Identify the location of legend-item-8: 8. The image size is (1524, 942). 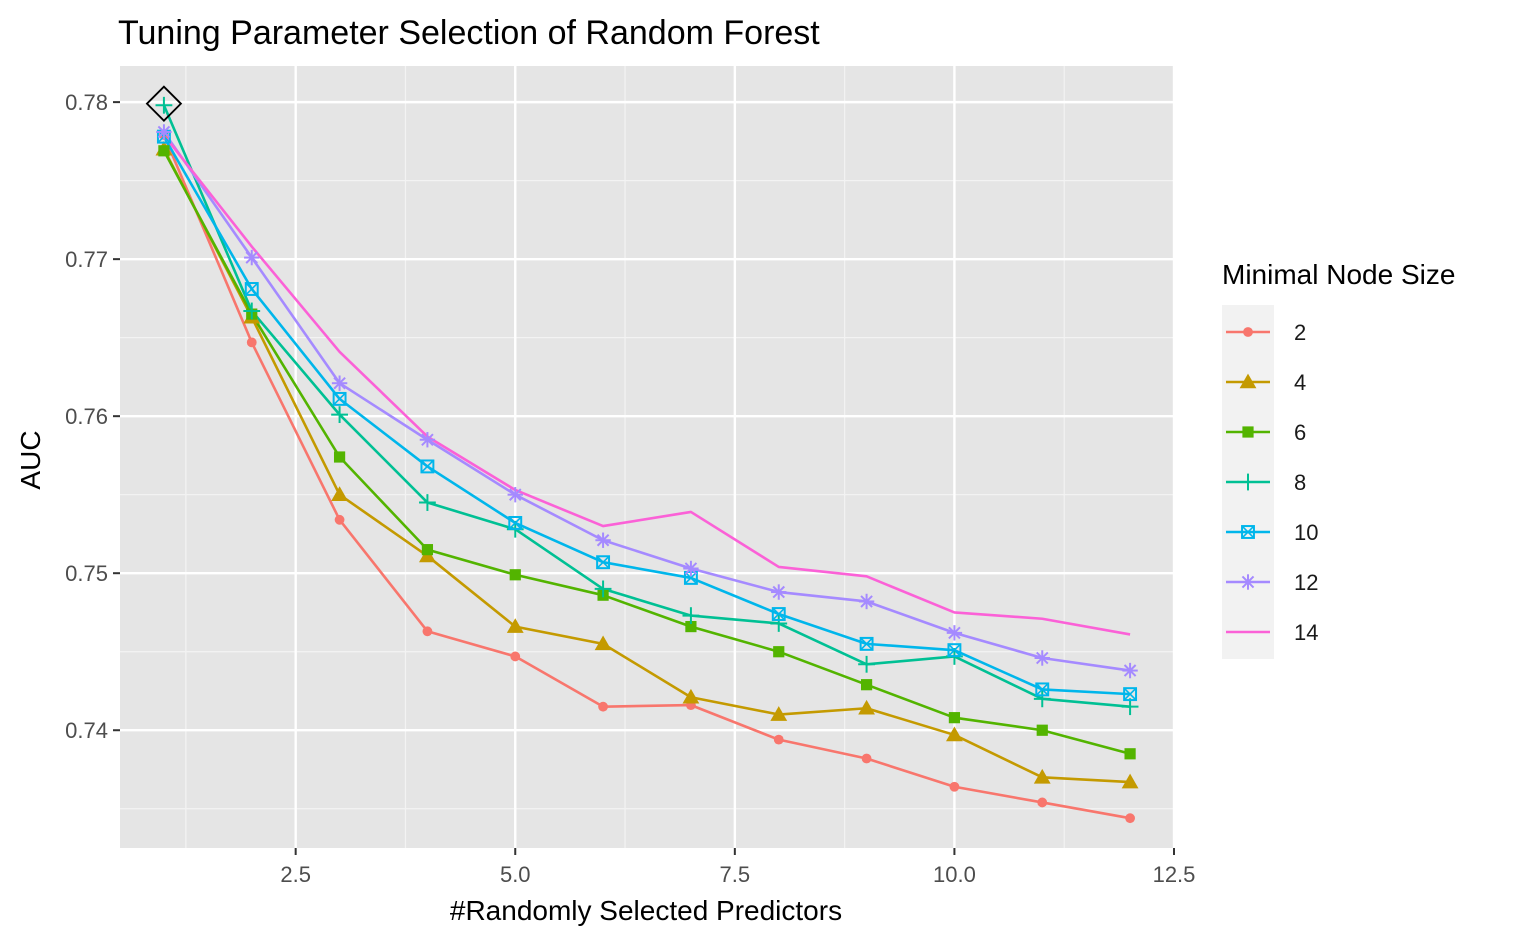
(1264, 482).